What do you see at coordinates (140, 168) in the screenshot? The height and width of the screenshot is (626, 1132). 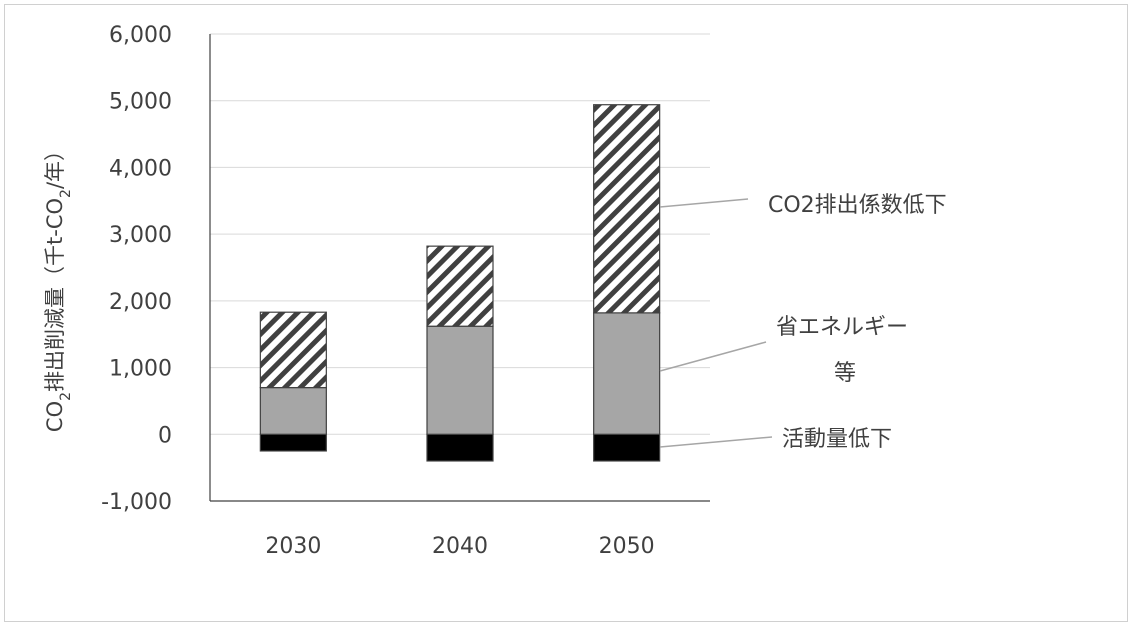 I see `y-tick-label: 4,000` at bounding box center [140, 168].